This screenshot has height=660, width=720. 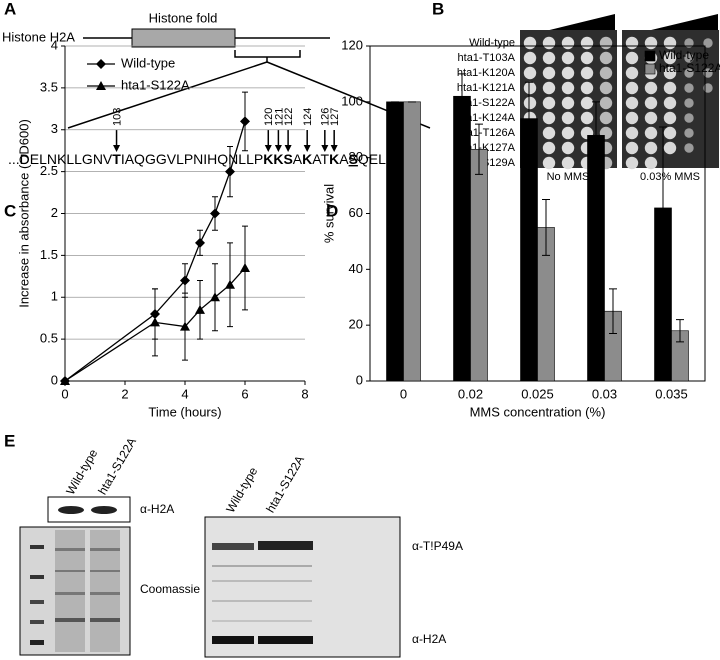 What do you see at coordinates (604, 393) in the screenshot?
I see `x-tick-label: 0.03` at bounding box center [604, 393].